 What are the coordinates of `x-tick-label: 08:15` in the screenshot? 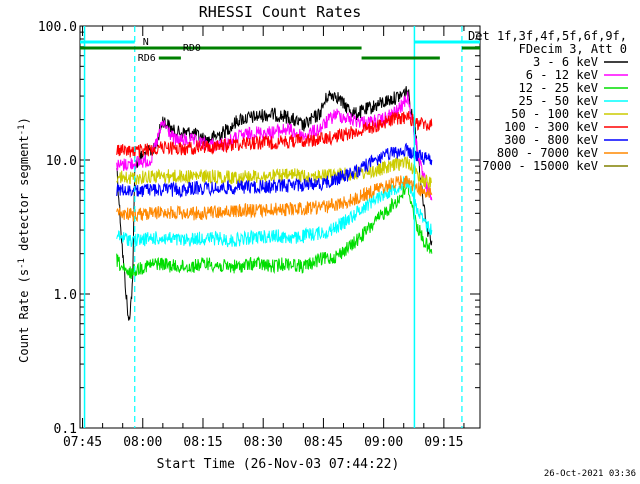 It's located at (202, 442).